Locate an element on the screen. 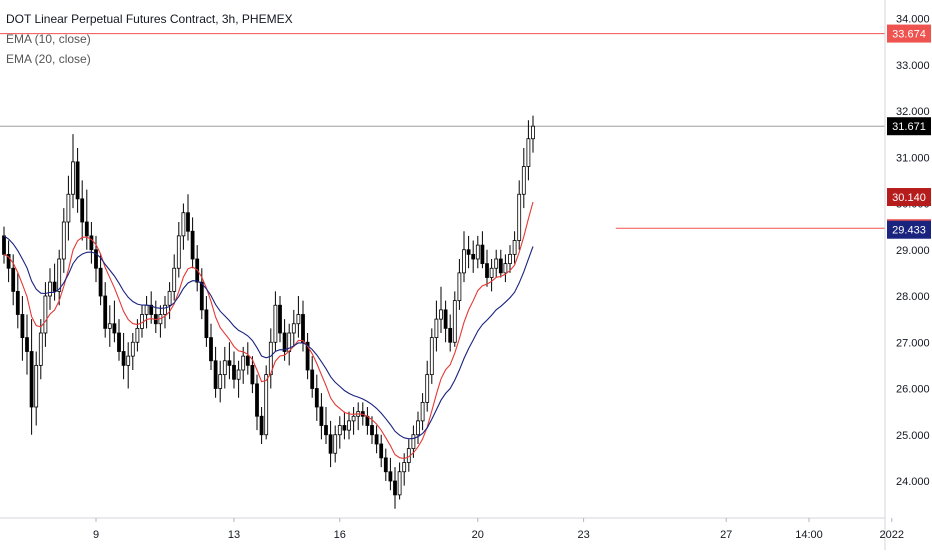  y-tick-label: 28.000 is located at coordinates (913, 297).